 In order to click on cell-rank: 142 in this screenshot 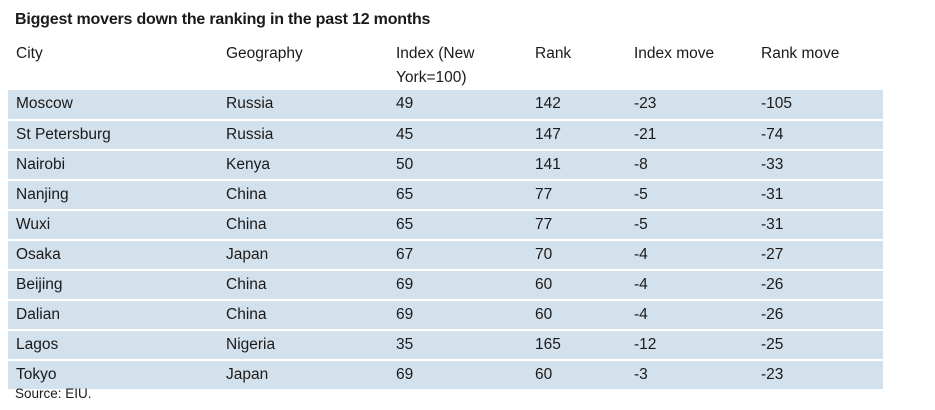, I will do `click(576, 105)`.